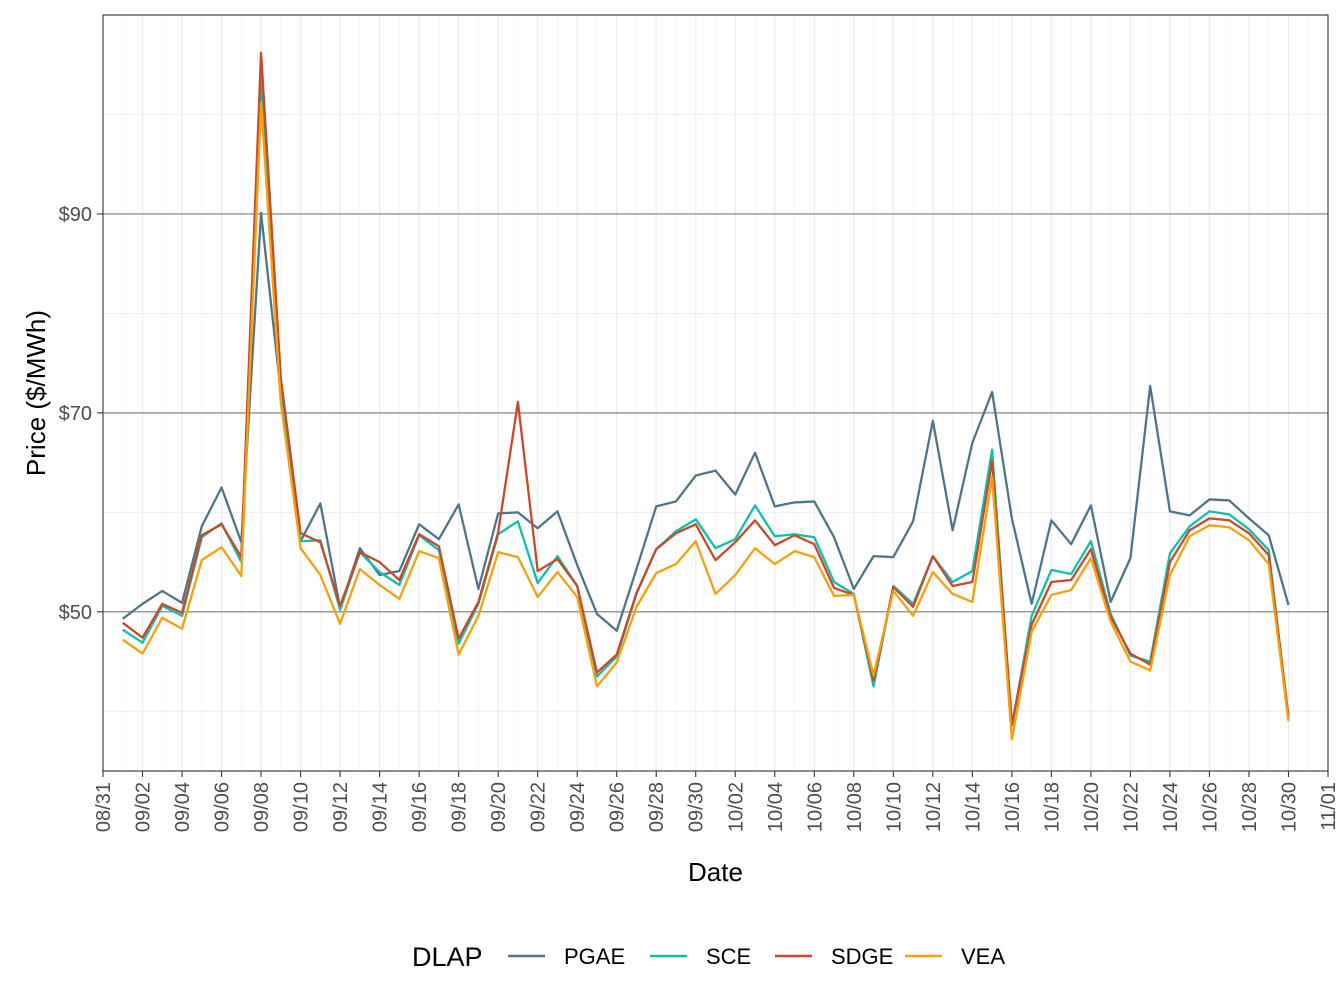 The image size is (1344, 1008). I want to click on x-tick-label: 11/01, so click(1329, 806).